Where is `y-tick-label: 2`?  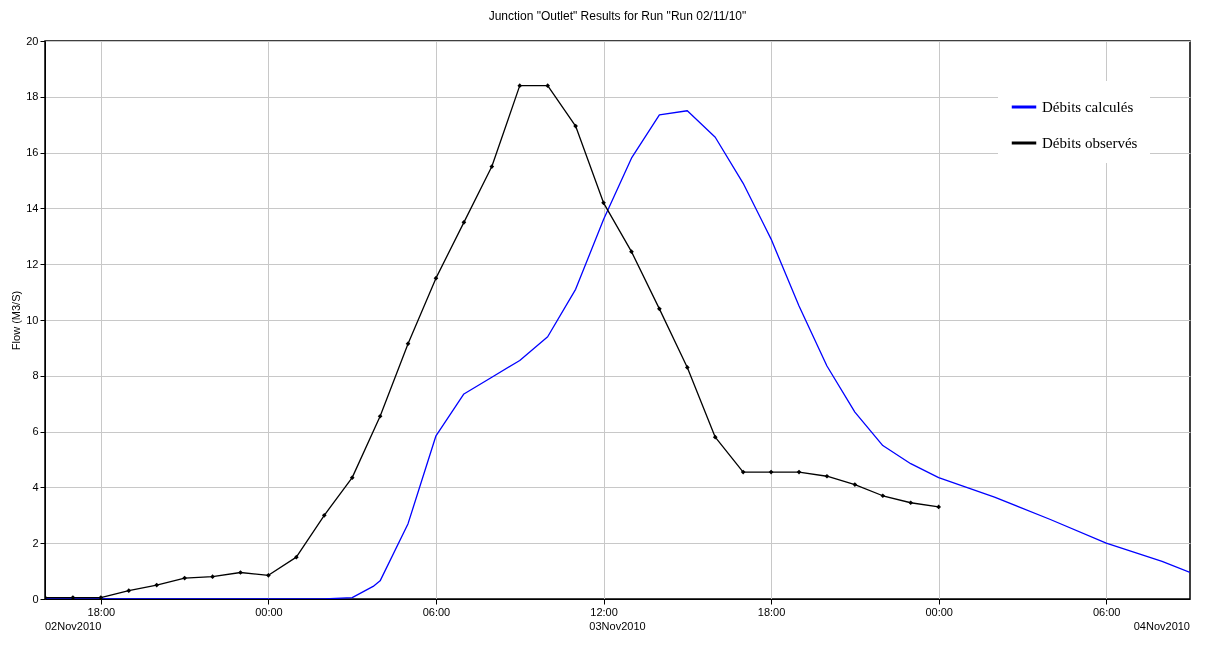 y-tick-label: 2 is located at coordinates (35, 542).